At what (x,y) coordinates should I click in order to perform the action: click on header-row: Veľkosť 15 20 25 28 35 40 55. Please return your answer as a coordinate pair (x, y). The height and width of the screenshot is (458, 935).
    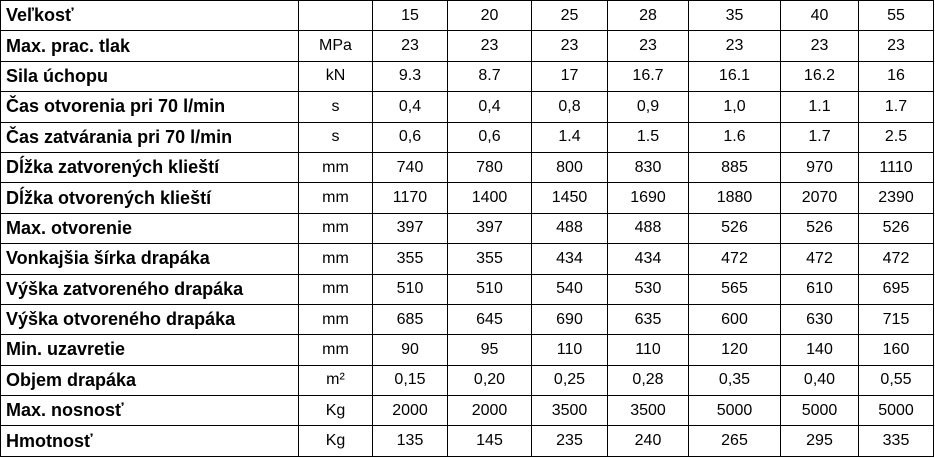
    Looking at the image, I should click on (467, 16).